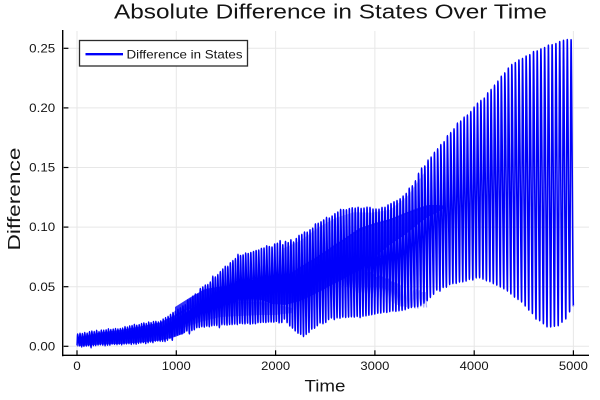 Image resolution: width=600 pixels, height=400 pixels. What do you see at coordinates (330, 12) in the screenshot?
I see `svg-text:Absolute Difference in States: Absolute Difference in States Over Time` at bounding box center [330, 12].